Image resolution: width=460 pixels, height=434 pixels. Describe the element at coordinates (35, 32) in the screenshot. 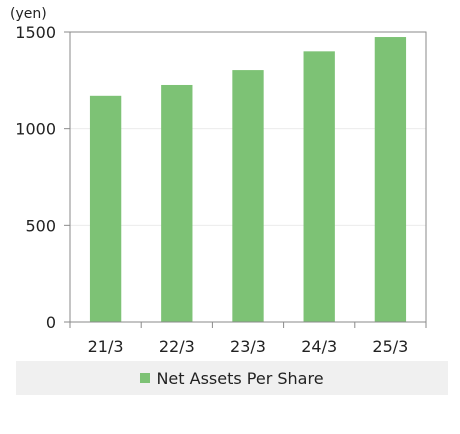

I see `y-tick-label: 1500` at that location.